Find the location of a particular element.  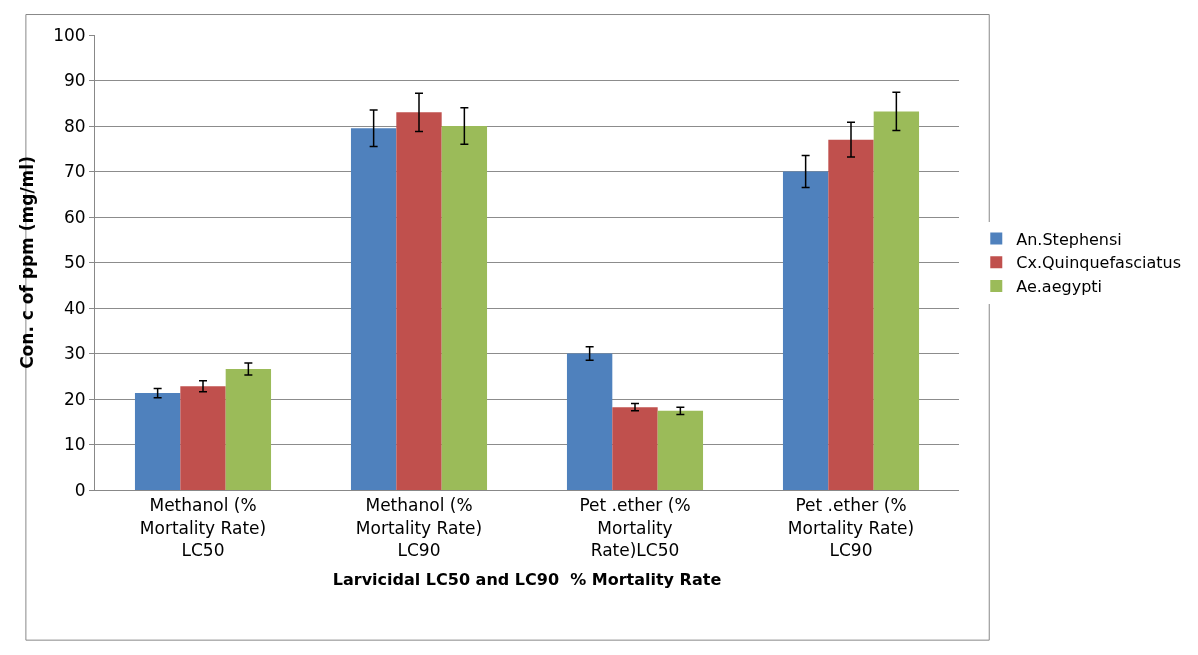

legend-label: An.Stephensi is located at coordinates (1069, 239).